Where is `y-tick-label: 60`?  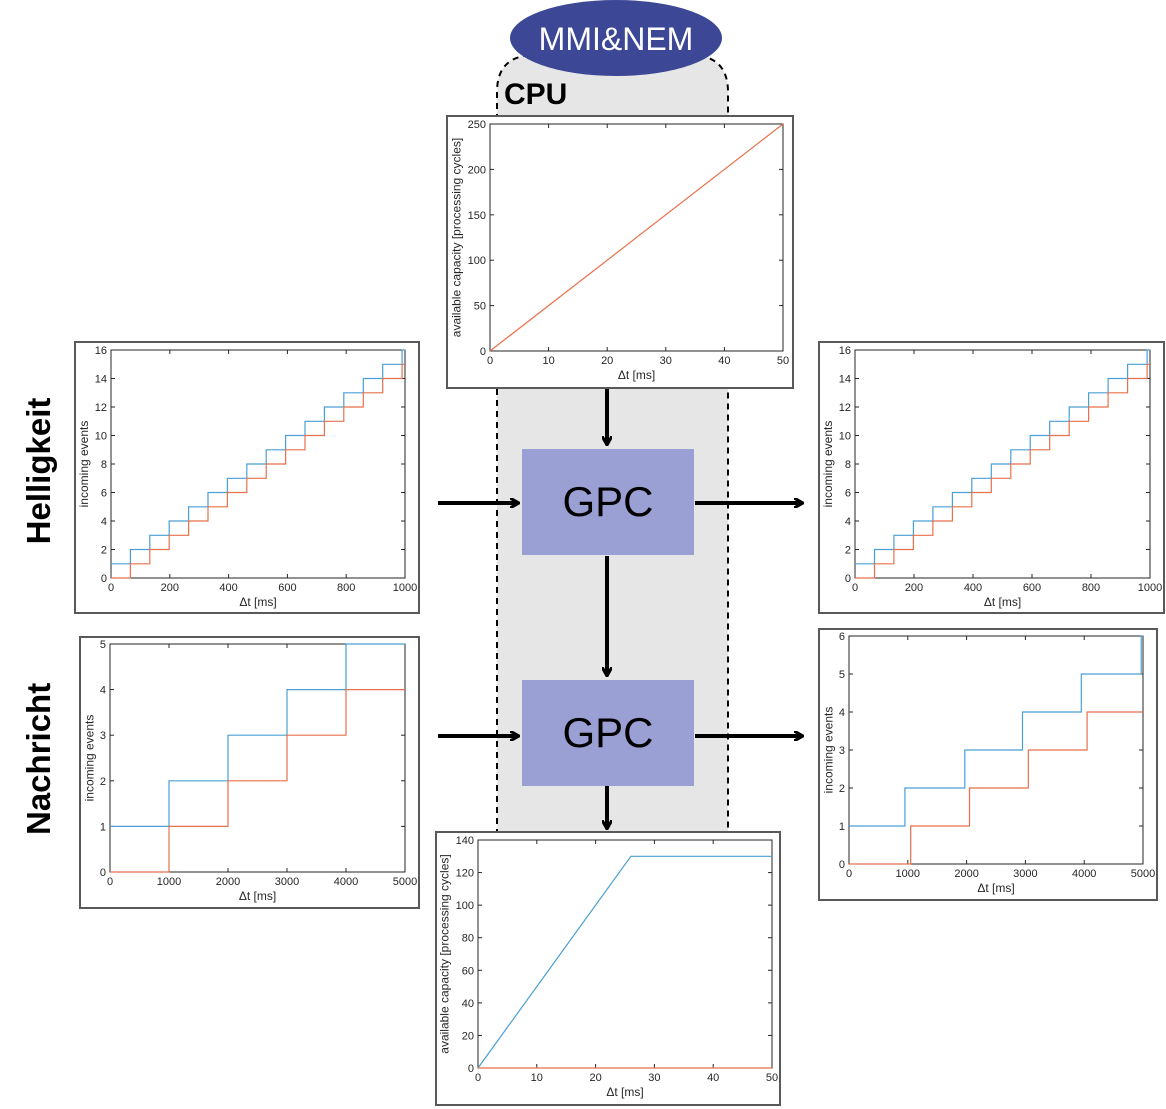 y-tick-label: 60 is located at coordinates (468, 971).